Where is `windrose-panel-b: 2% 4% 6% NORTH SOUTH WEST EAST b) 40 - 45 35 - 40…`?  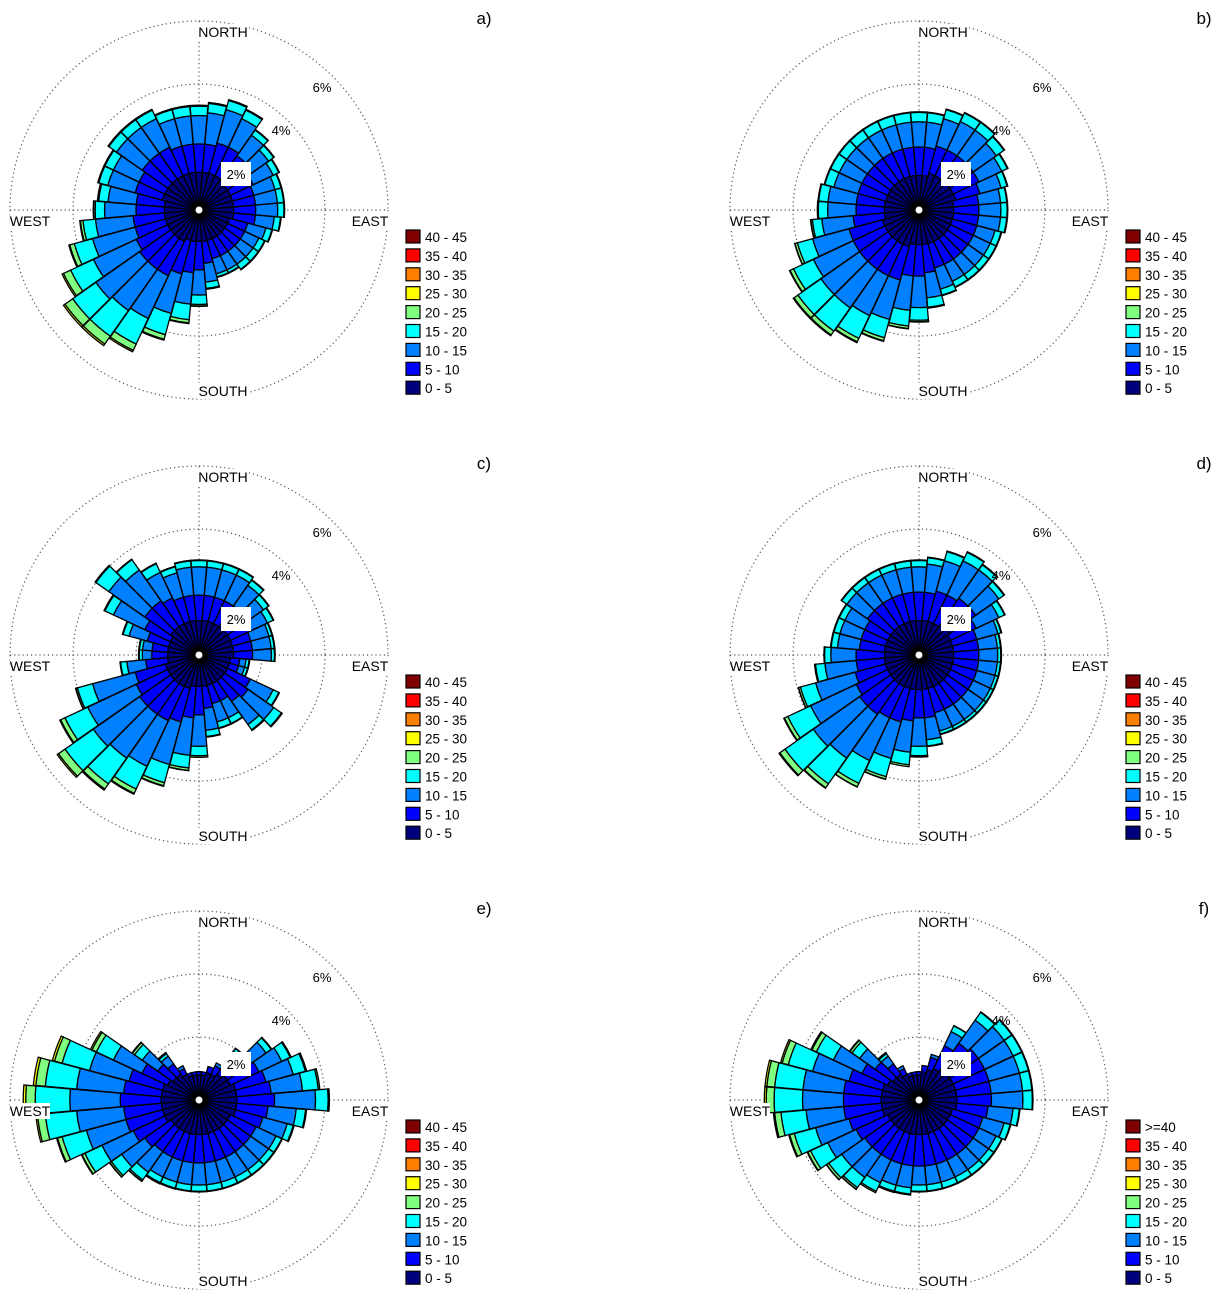 windrose-panel-b: 2% 4% 6% NORTH SOUTH WEST EAST b) 40 - 45 35 - 40… is located at coordinates (970, 204).